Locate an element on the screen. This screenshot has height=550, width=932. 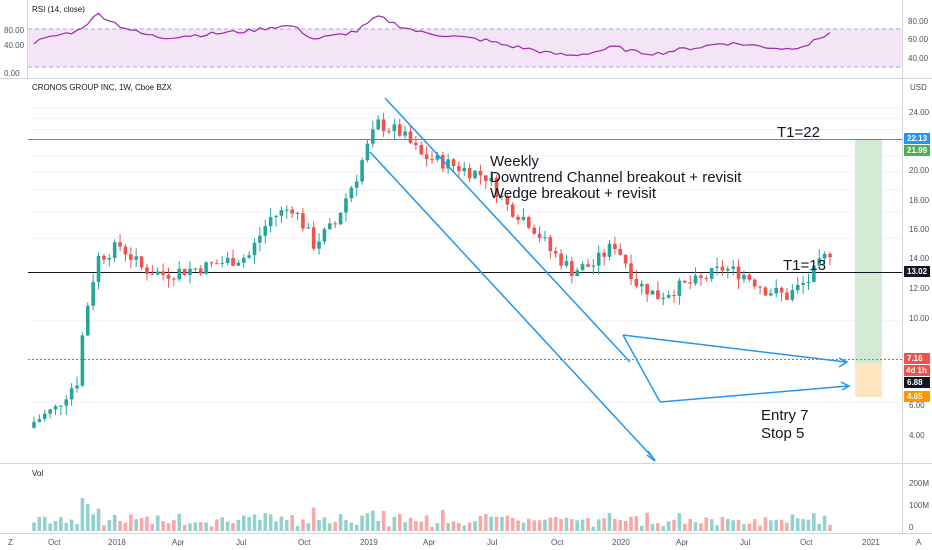
volume-label: Vol is located at coordinates (37, 473).